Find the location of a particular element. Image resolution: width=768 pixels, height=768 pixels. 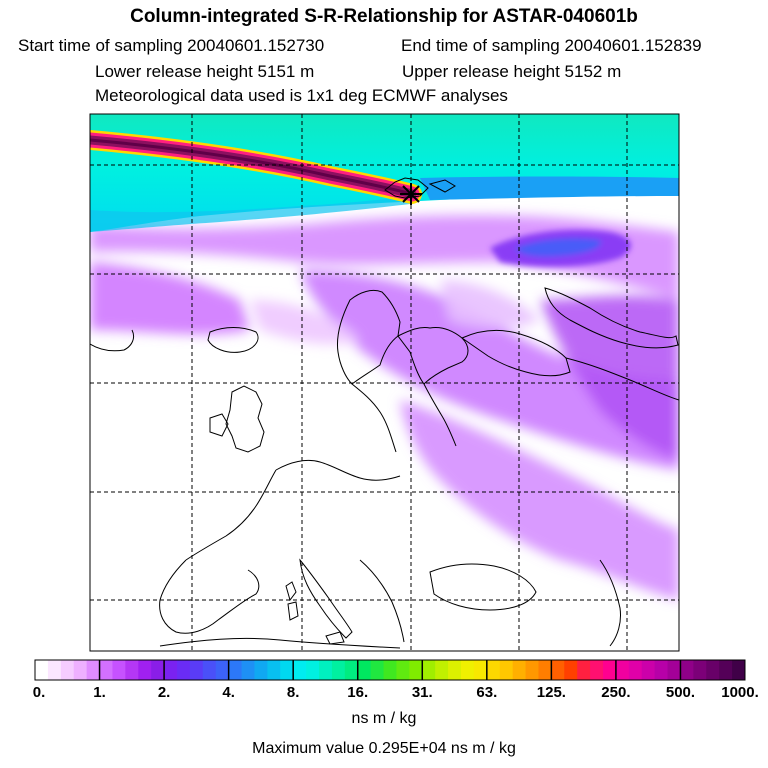

units-label: ns m / kg is located at coordinates (384, 718).